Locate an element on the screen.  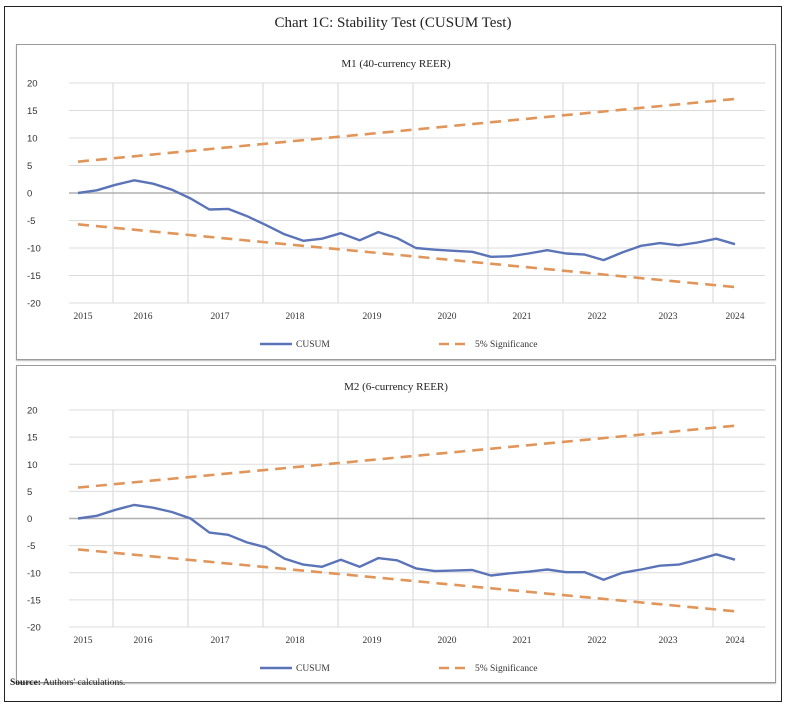
panel-title: M2 (6-currency REER) is located at coordinates (396, 387).